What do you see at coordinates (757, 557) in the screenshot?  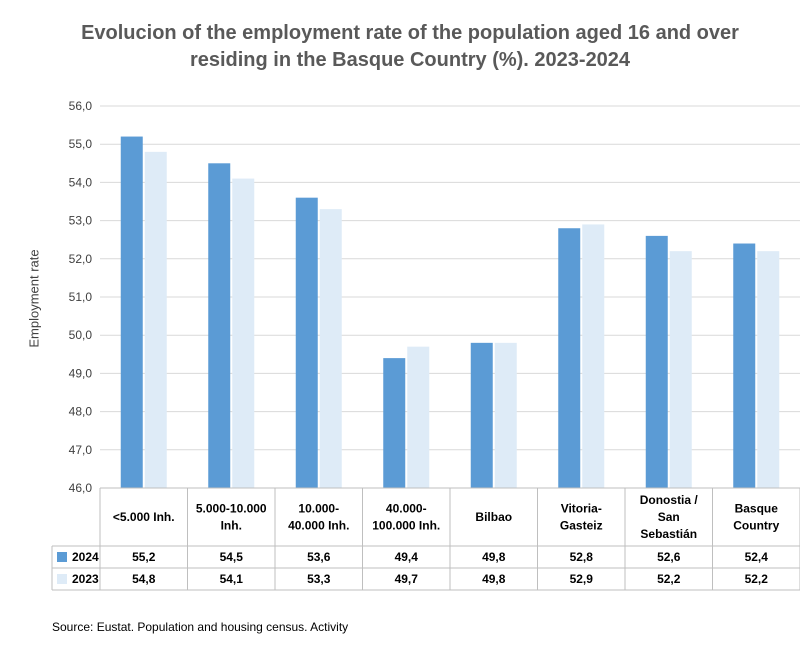 I see `data-label-2024: 52,4` at bounding box center [757, 557].